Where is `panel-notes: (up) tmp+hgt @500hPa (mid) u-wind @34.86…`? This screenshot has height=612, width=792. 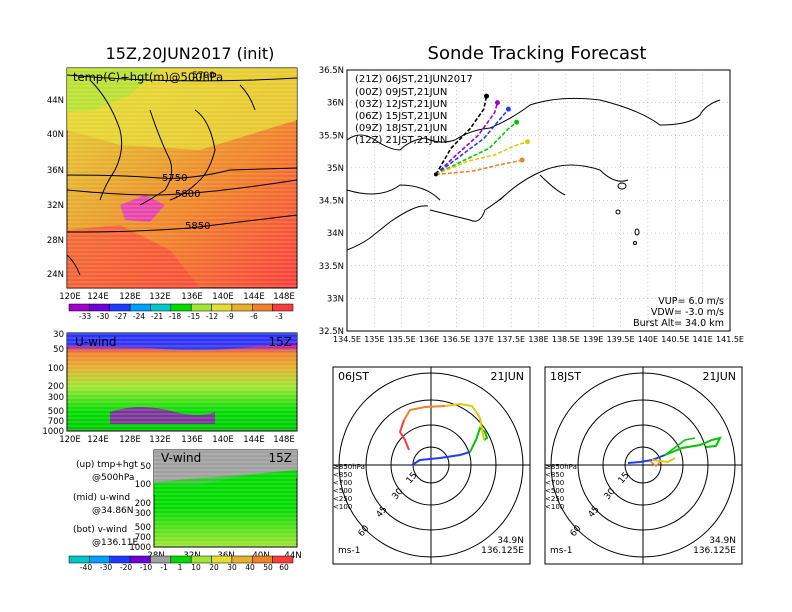 panel-notes: (up) tmp+hgt @500hPa (mid) u-wind @34.86… is located at coordinates (105, 504).